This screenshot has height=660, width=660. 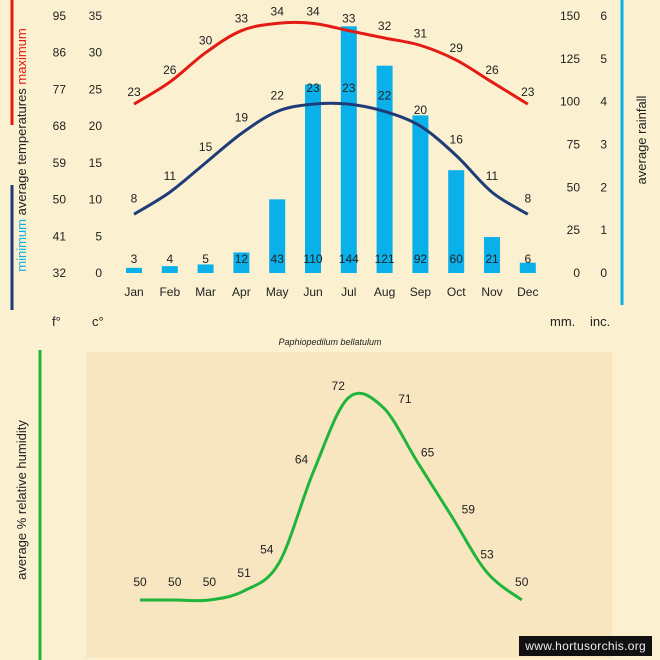 What do you see at coordinates (603, 59) in the screenshot?
I see `rain-inch-tick: 5` at bounding box center [603, 59].